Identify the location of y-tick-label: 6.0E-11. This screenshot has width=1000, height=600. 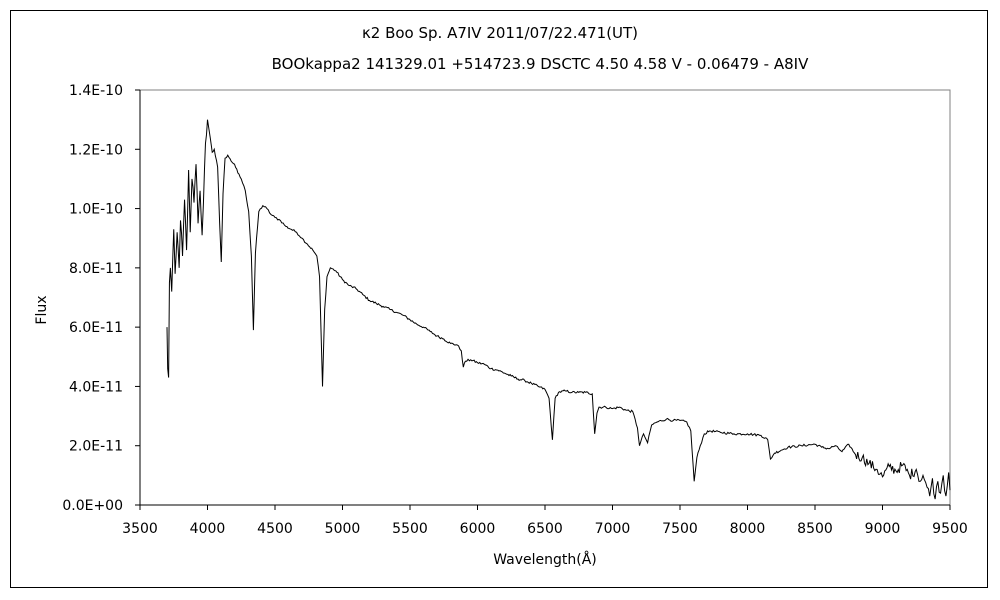
(96, 328).